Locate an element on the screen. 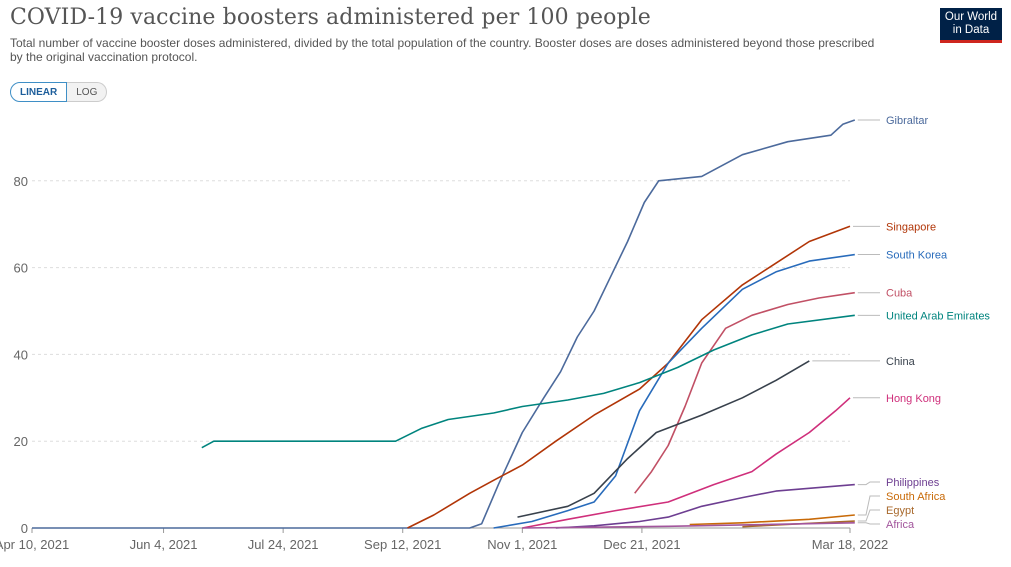 The height and width of the screenshot is (567, 1011). scale-toggle: LINEAR LOG is located at coordinates (59, 92).